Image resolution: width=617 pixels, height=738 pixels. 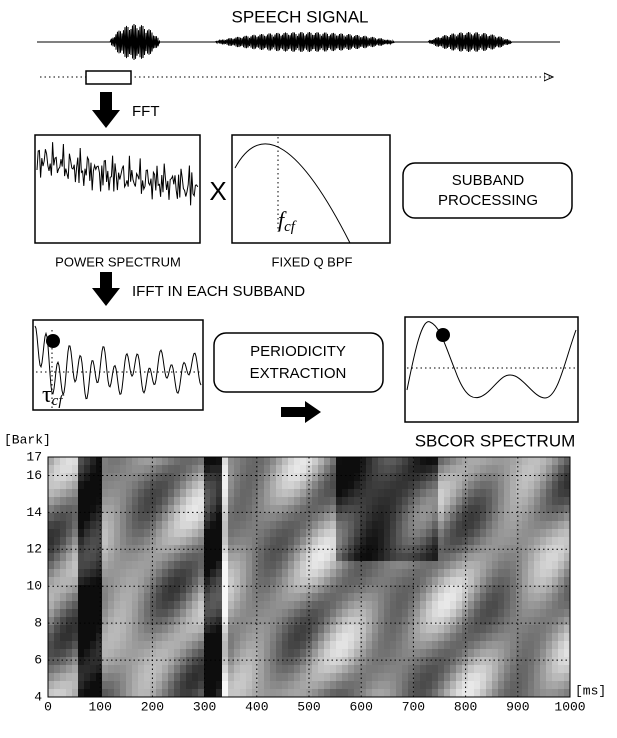 I want to click on x-tick-label: 400, so click(x=256, y=706).